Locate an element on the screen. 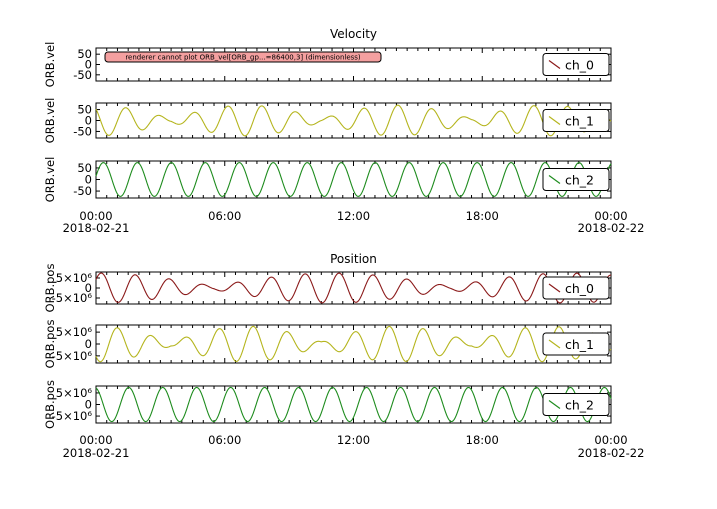 The width and height of the screenshot is (717, 509). chart-title: Velocity is located at coordinates (353, 34).